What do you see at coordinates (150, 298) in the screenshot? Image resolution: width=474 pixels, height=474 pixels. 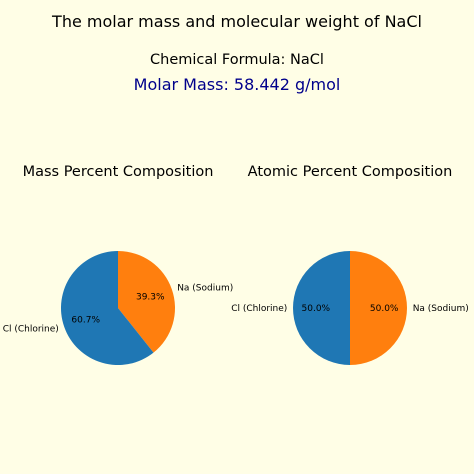 I see `mass-value-label-0: 39.3%` at bounding box center [150, 298].